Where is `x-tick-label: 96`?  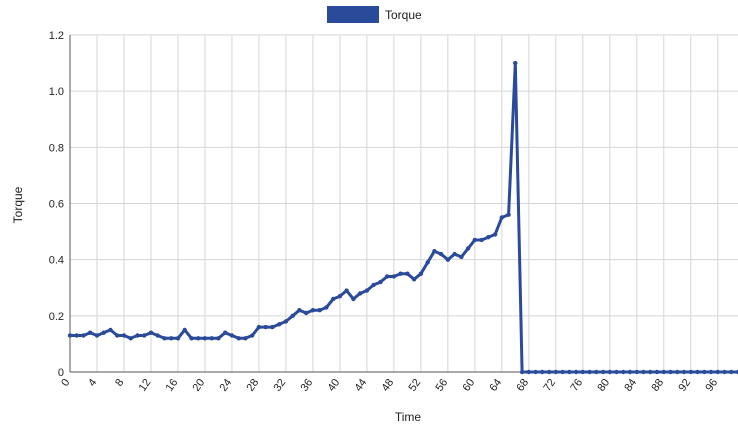
x-tick-label: 96 is located at coordinates (711, 385).